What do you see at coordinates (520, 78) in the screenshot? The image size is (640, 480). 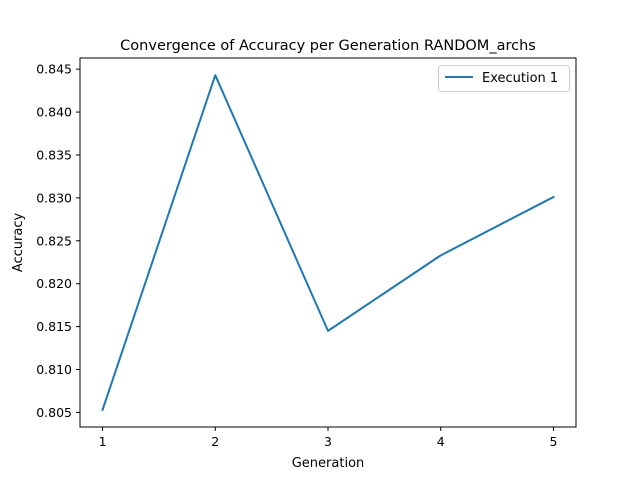 I see `legend-label-execution-1: Execution 1` at bounding box center [520, 78].